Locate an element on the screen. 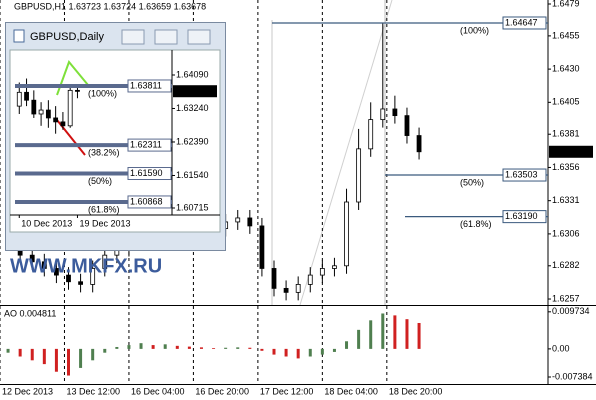 This screenshot has height=400, width=596. fib-level-name: (38.2%) is located at coordinates (104, 152).